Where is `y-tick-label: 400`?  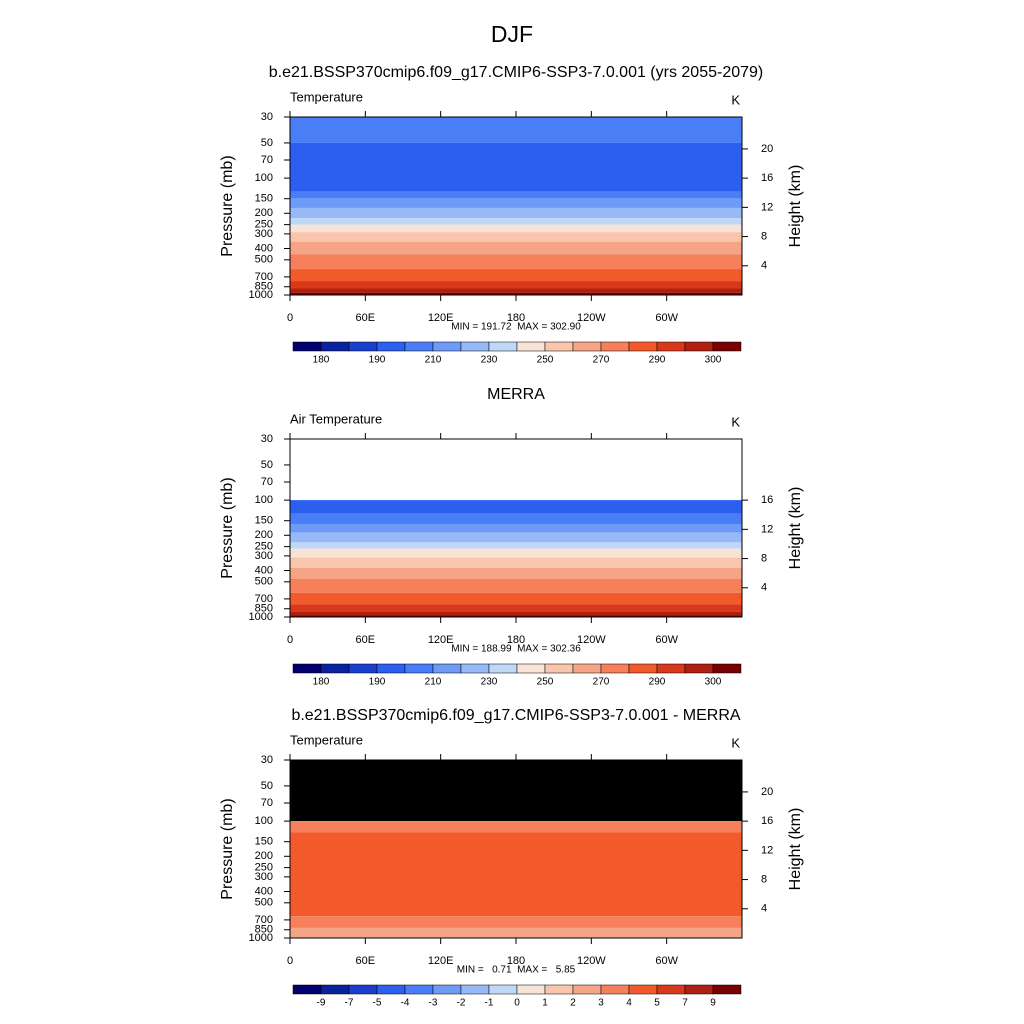
y-tick-label: 400 is located at coordinates (264, 891).